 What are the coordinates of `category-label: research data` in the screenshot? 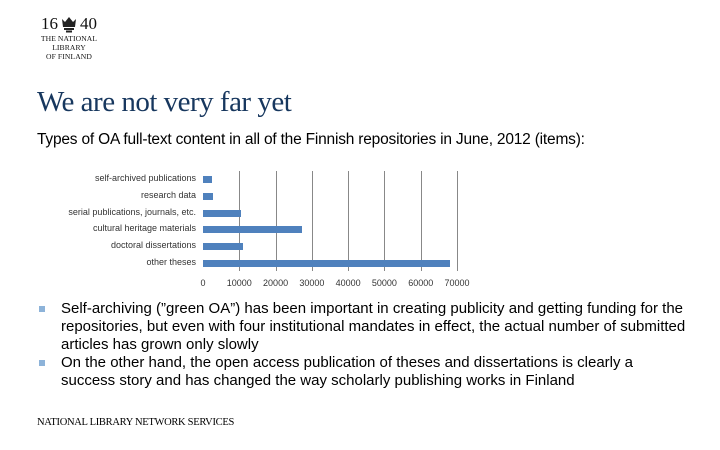 It's located at (168, 194).